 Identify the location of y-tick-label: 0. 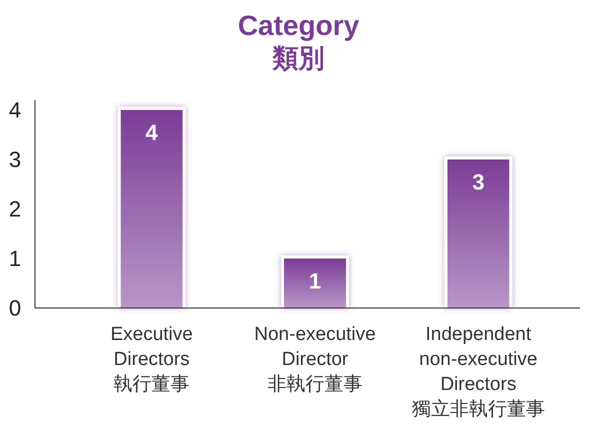
(15, 308).